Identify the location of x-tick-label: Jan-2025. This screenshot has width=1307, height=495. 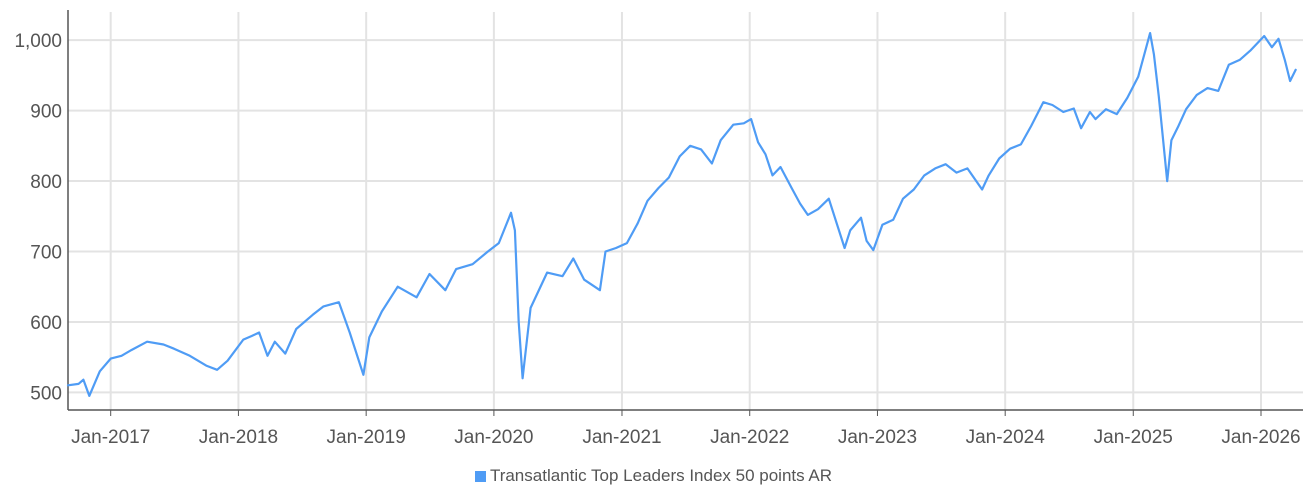
(1133, 437).